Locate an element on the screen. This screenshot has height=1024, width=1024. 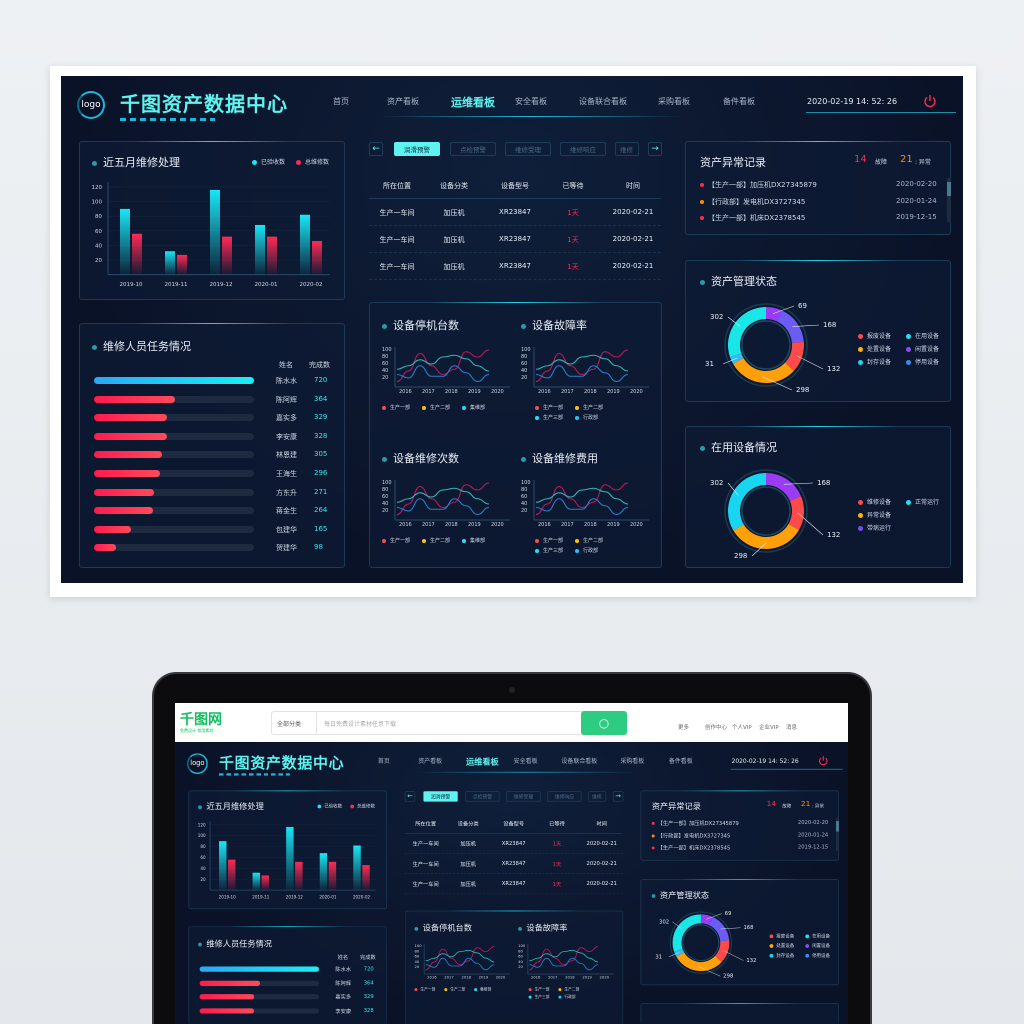
panel-title: 维修人员任务情况 is located at coordinates (147, 346).